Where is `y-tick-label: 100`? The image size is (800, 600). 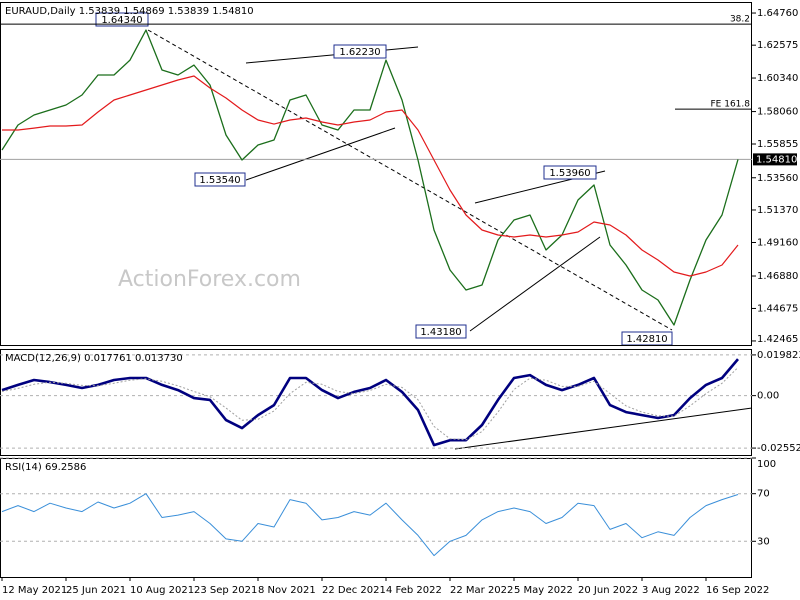 y-tick-label: 100 is located at coordinates (766, 464).